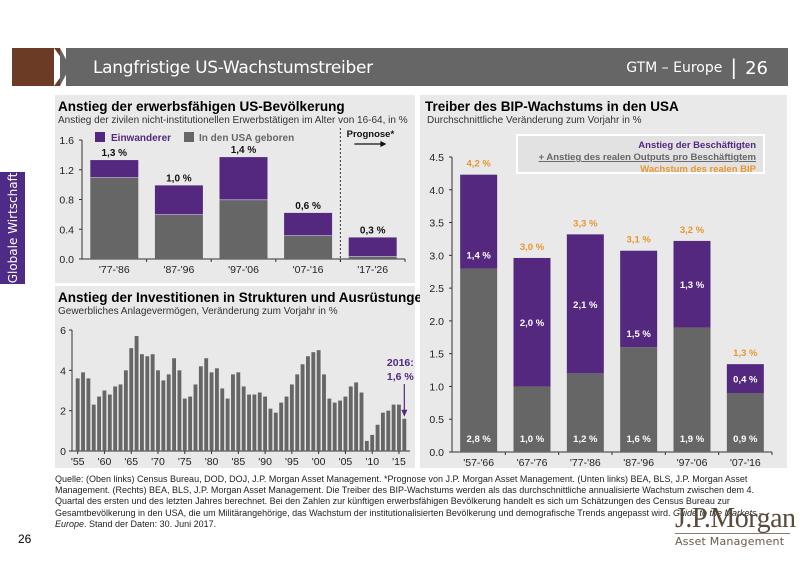 Image resolution: width=800 pixels, height=565 pixels. I want to click on page-number: 26, so click(25, 539).